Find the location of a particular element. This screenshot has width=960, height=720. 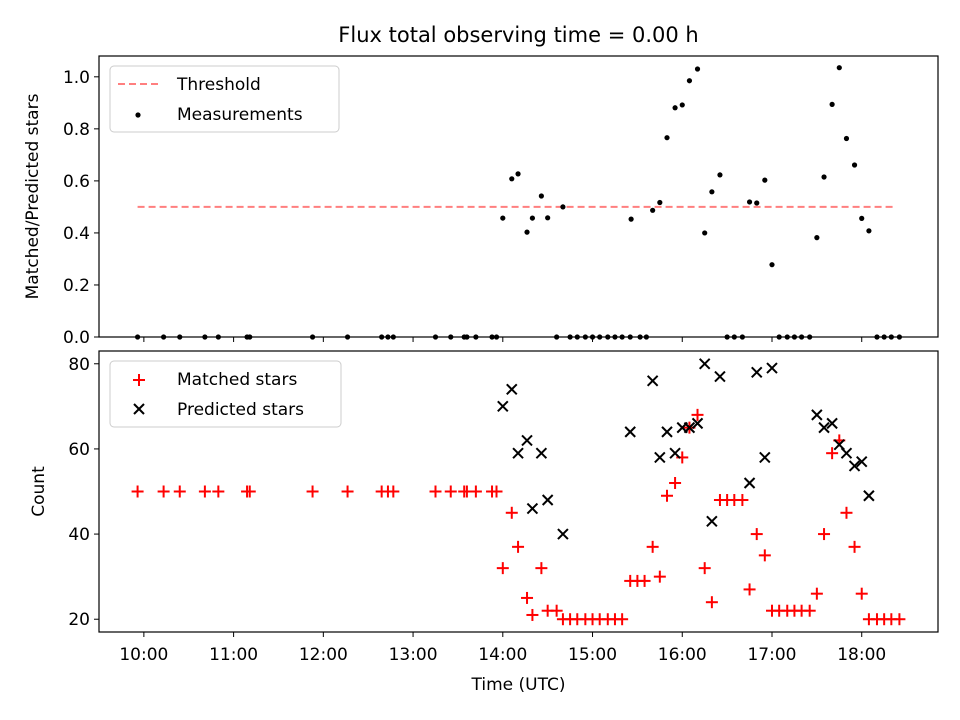

x-tick-label: 12:00 is located at coordinates (323, 655).